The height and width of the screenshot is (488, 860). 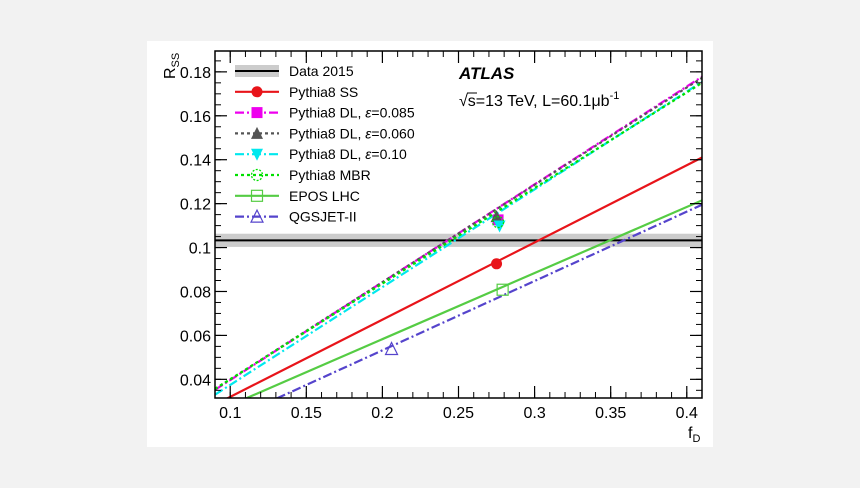 What do you see at coordinates (539, 100) in the screenshot?
I see `energy-label: √s=13 TeV, L=60.1μb-1` at bounding box center [539, 100].